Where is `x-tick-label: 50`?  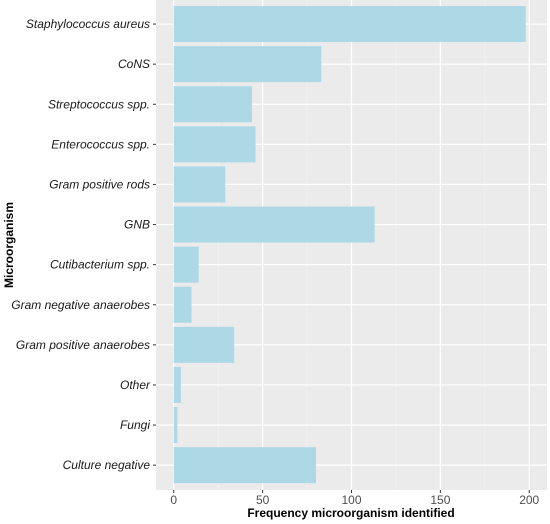 x-tick-label: 50 is located at coordinates (263, 500).